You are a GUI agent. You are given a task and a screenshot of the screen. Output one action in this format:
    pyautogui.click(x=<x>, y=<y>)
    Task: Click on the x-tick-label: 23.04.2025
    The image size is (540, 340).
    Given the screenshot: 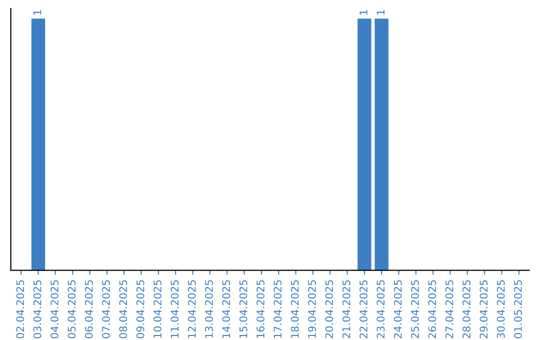 What is the action you would take?
    pyautogui.click(x=380, y=309)
    